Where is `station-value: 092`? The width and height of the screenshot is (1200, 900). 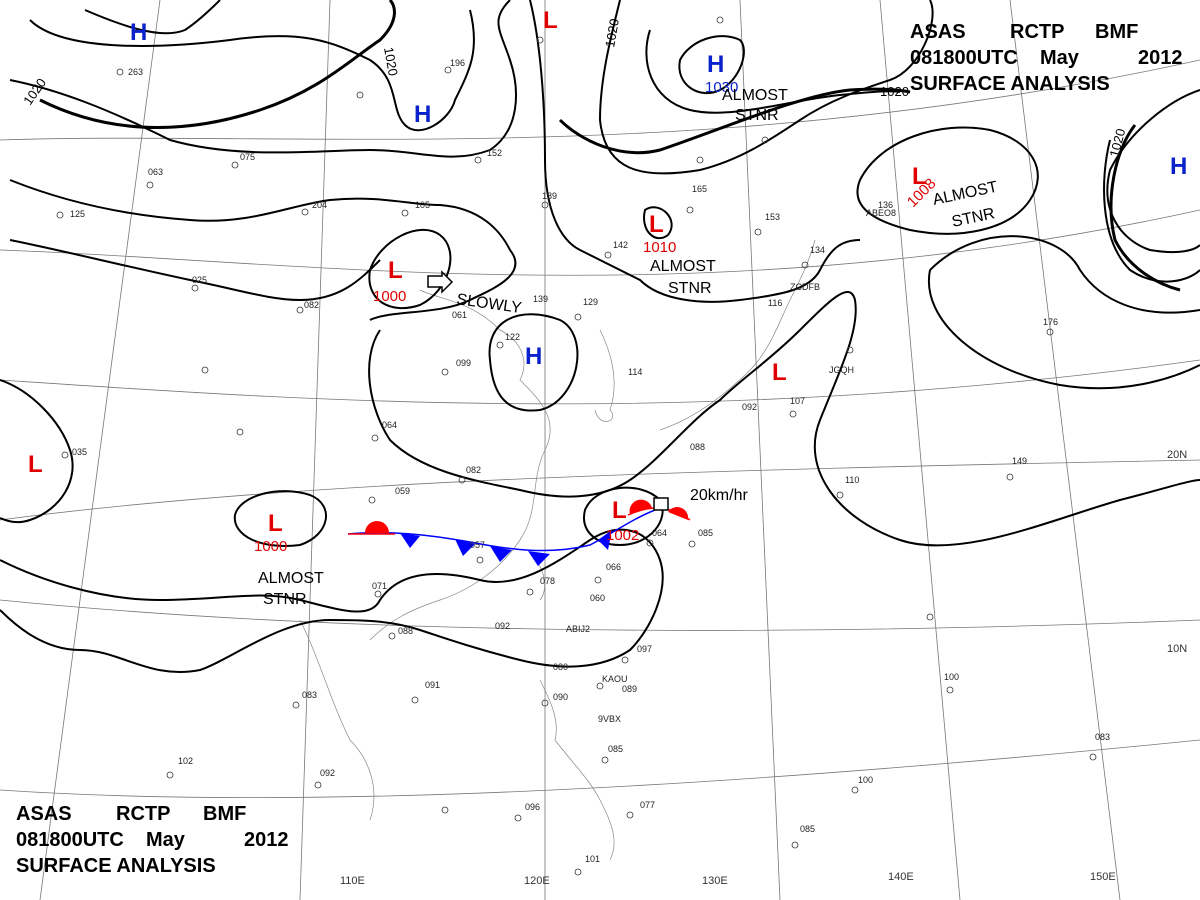 station-value: 092 is located at coordinates (502, 626).